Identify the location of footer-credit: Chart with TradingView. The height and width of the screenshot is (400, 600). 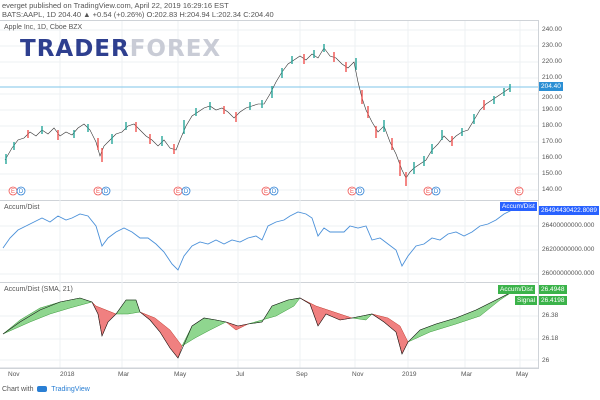
(46, 389).